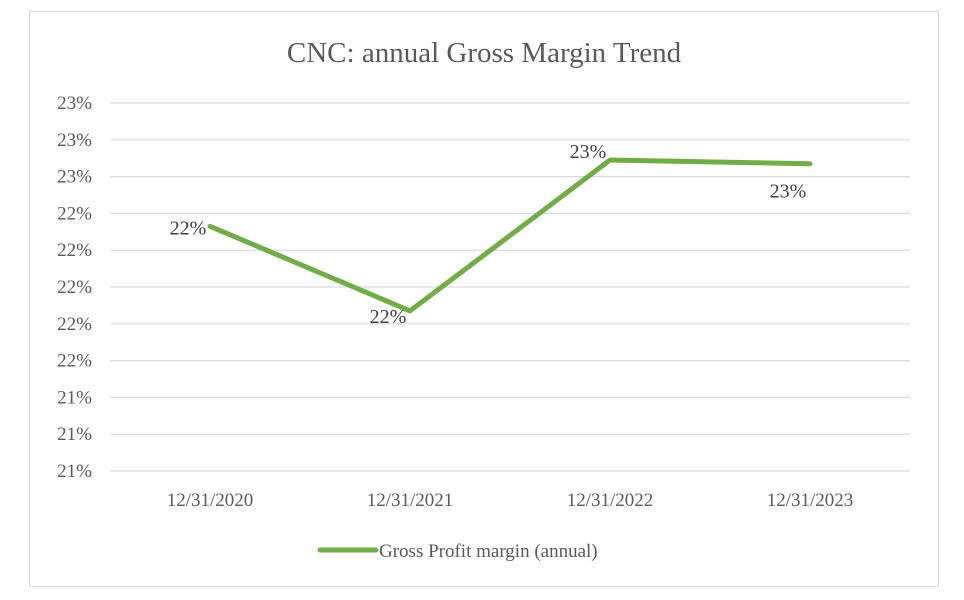 Image resolution: width=964 pixels, height=600 pixels. Describe the element at coordinates (610, 500) in the screenshot. I see `x-tick-label: 12/31/2022` at that location.